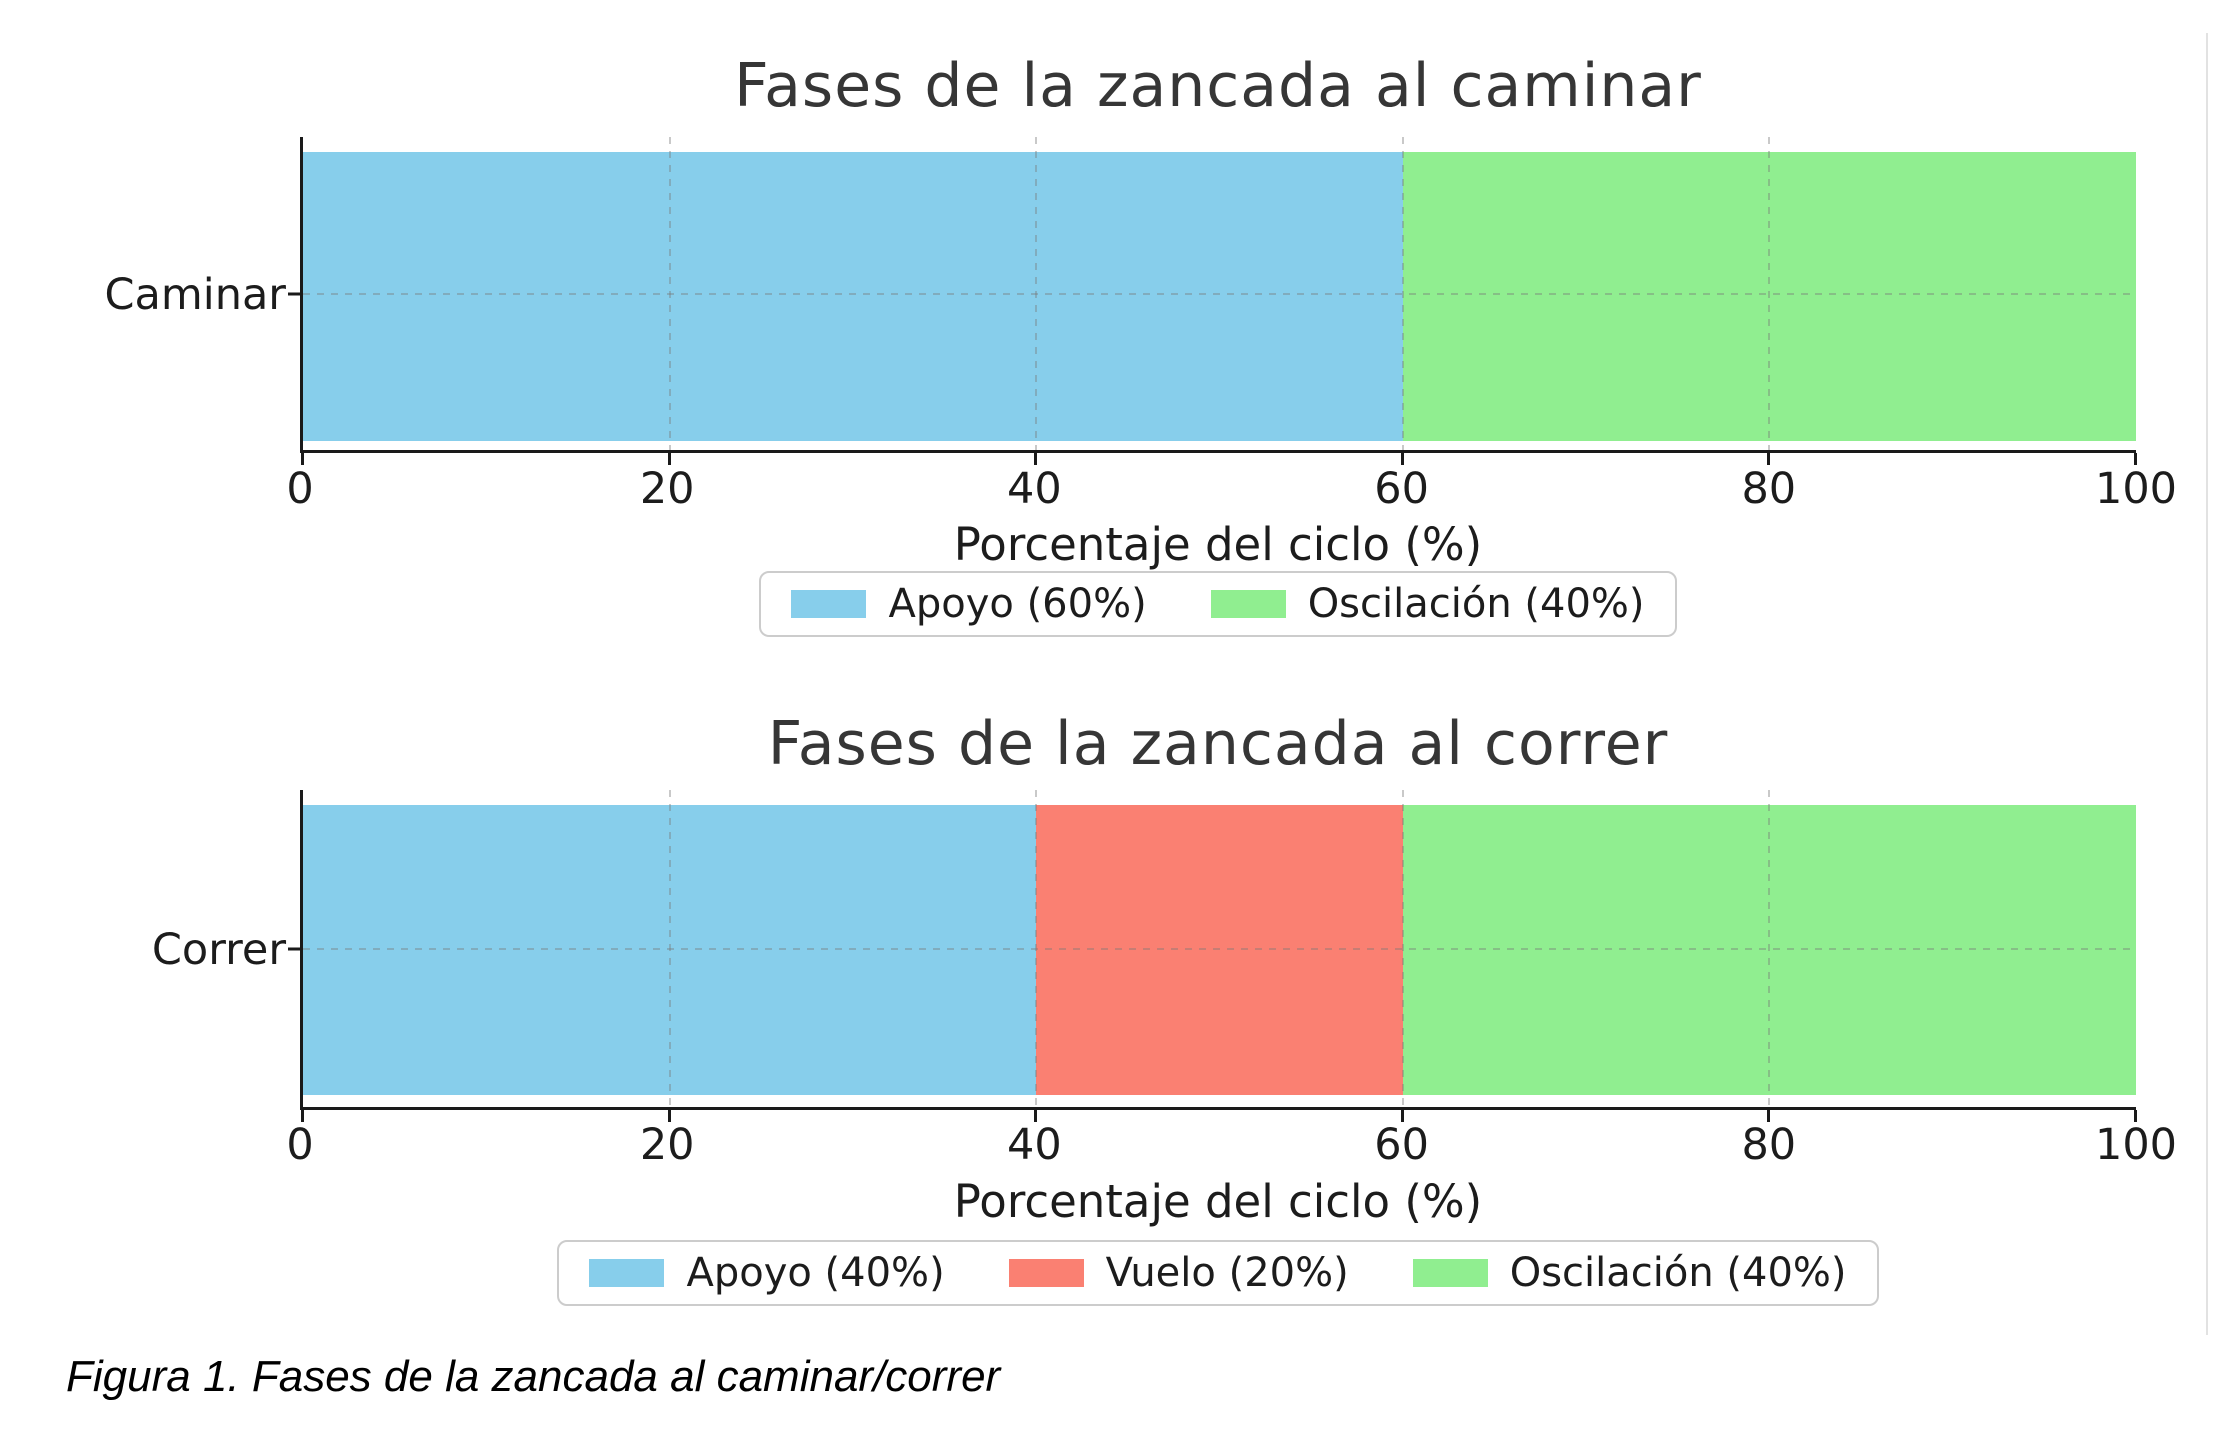  I want to click on chart1-category-label: Caminar, so click(195, 295).